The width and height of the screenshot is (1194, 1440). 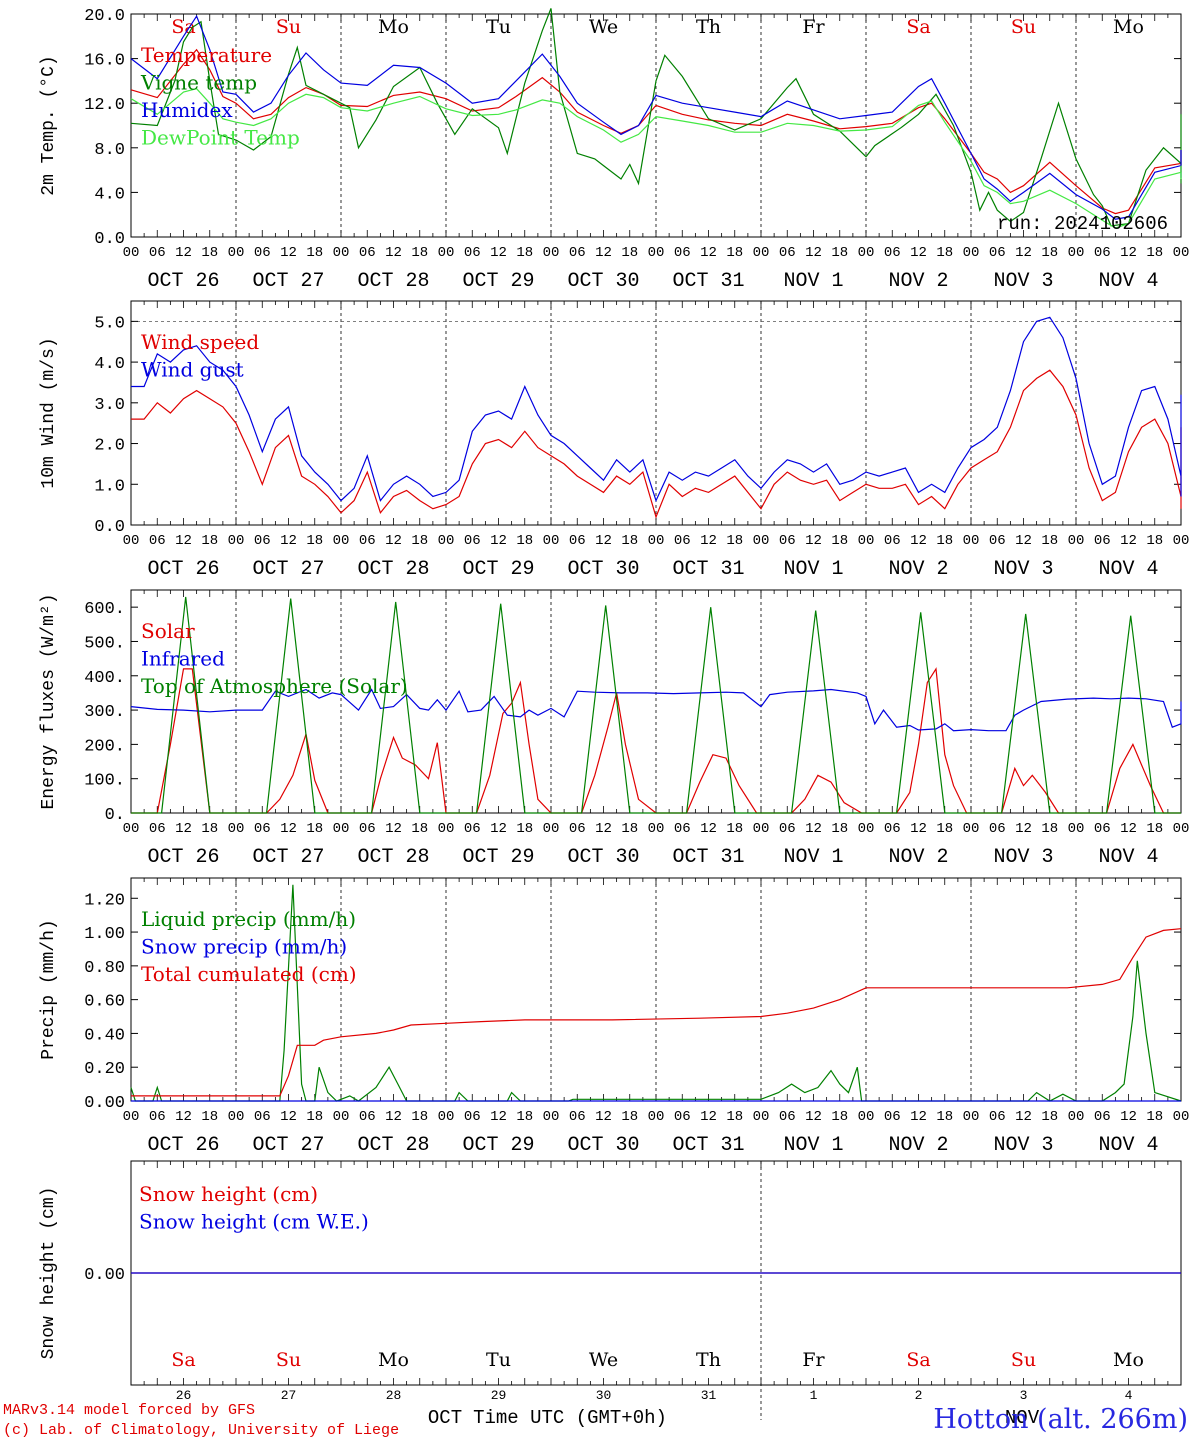 I want to click on legend-entry: Solar, so click(x=168, y=631).